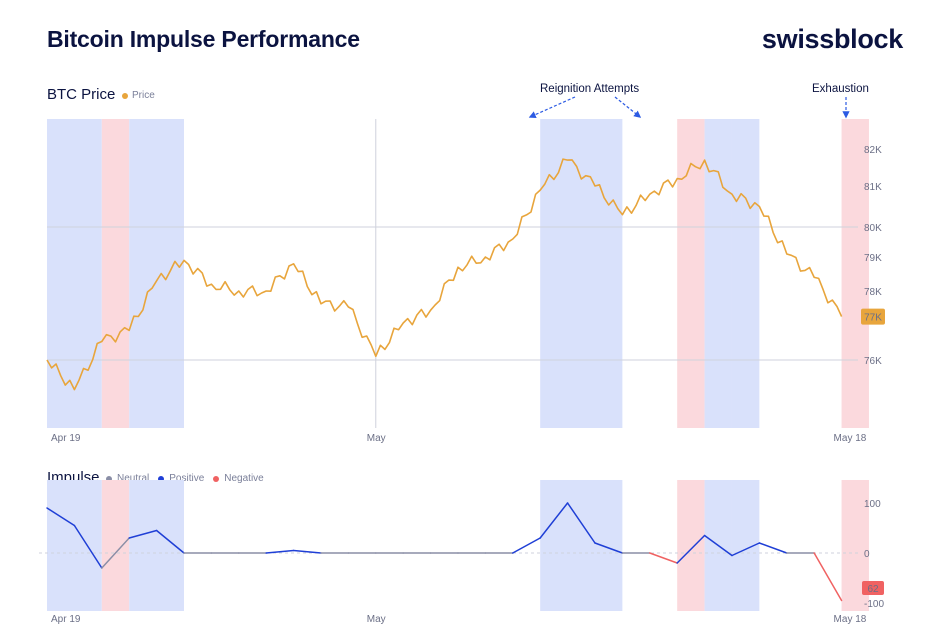 The image size is (929, 640). What do you see at coordinates (873, 361) in the screenshot?
I see `price-y-tick-label: 76K` at bounding box center [873, 361].